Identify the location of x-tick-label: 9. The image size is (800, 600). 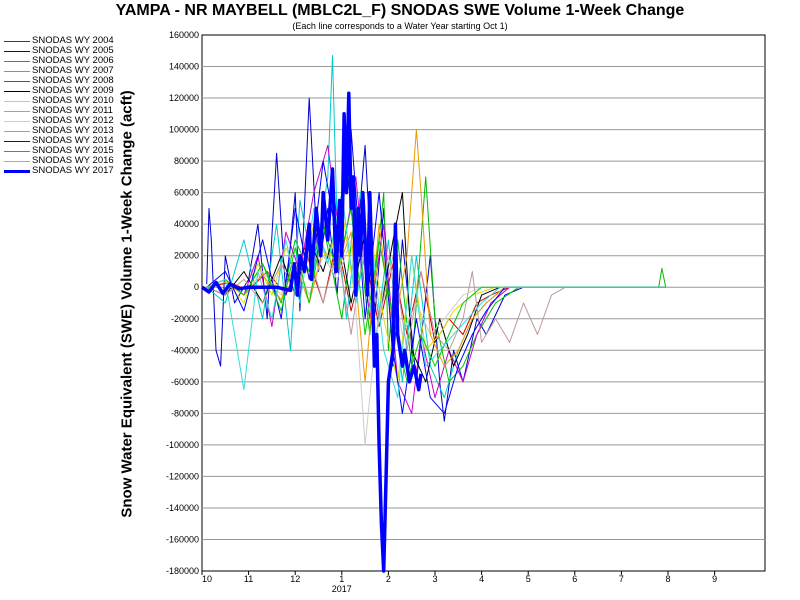
(714, 579).